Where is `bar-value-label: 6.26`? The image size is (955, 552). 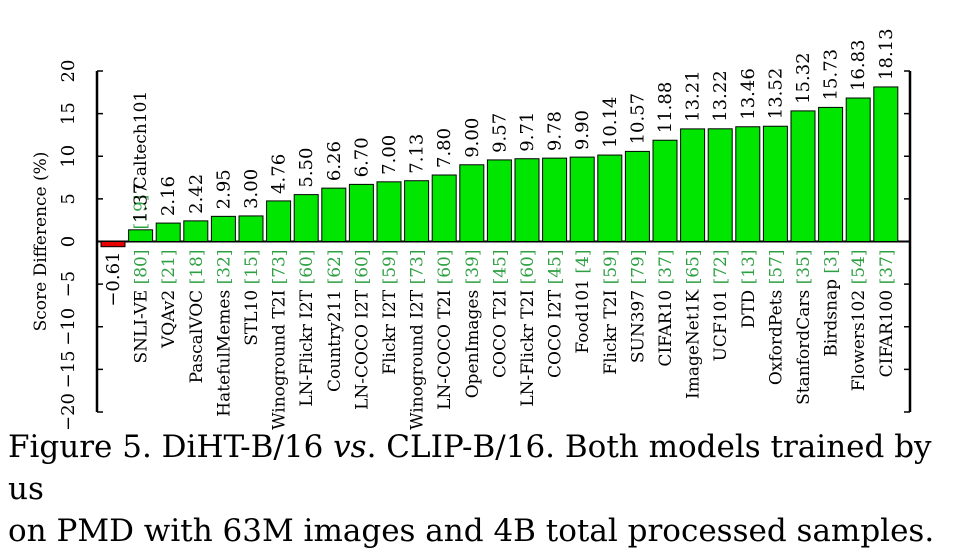 bar-value-label: 6.26 is located at coordinates (334, 161).